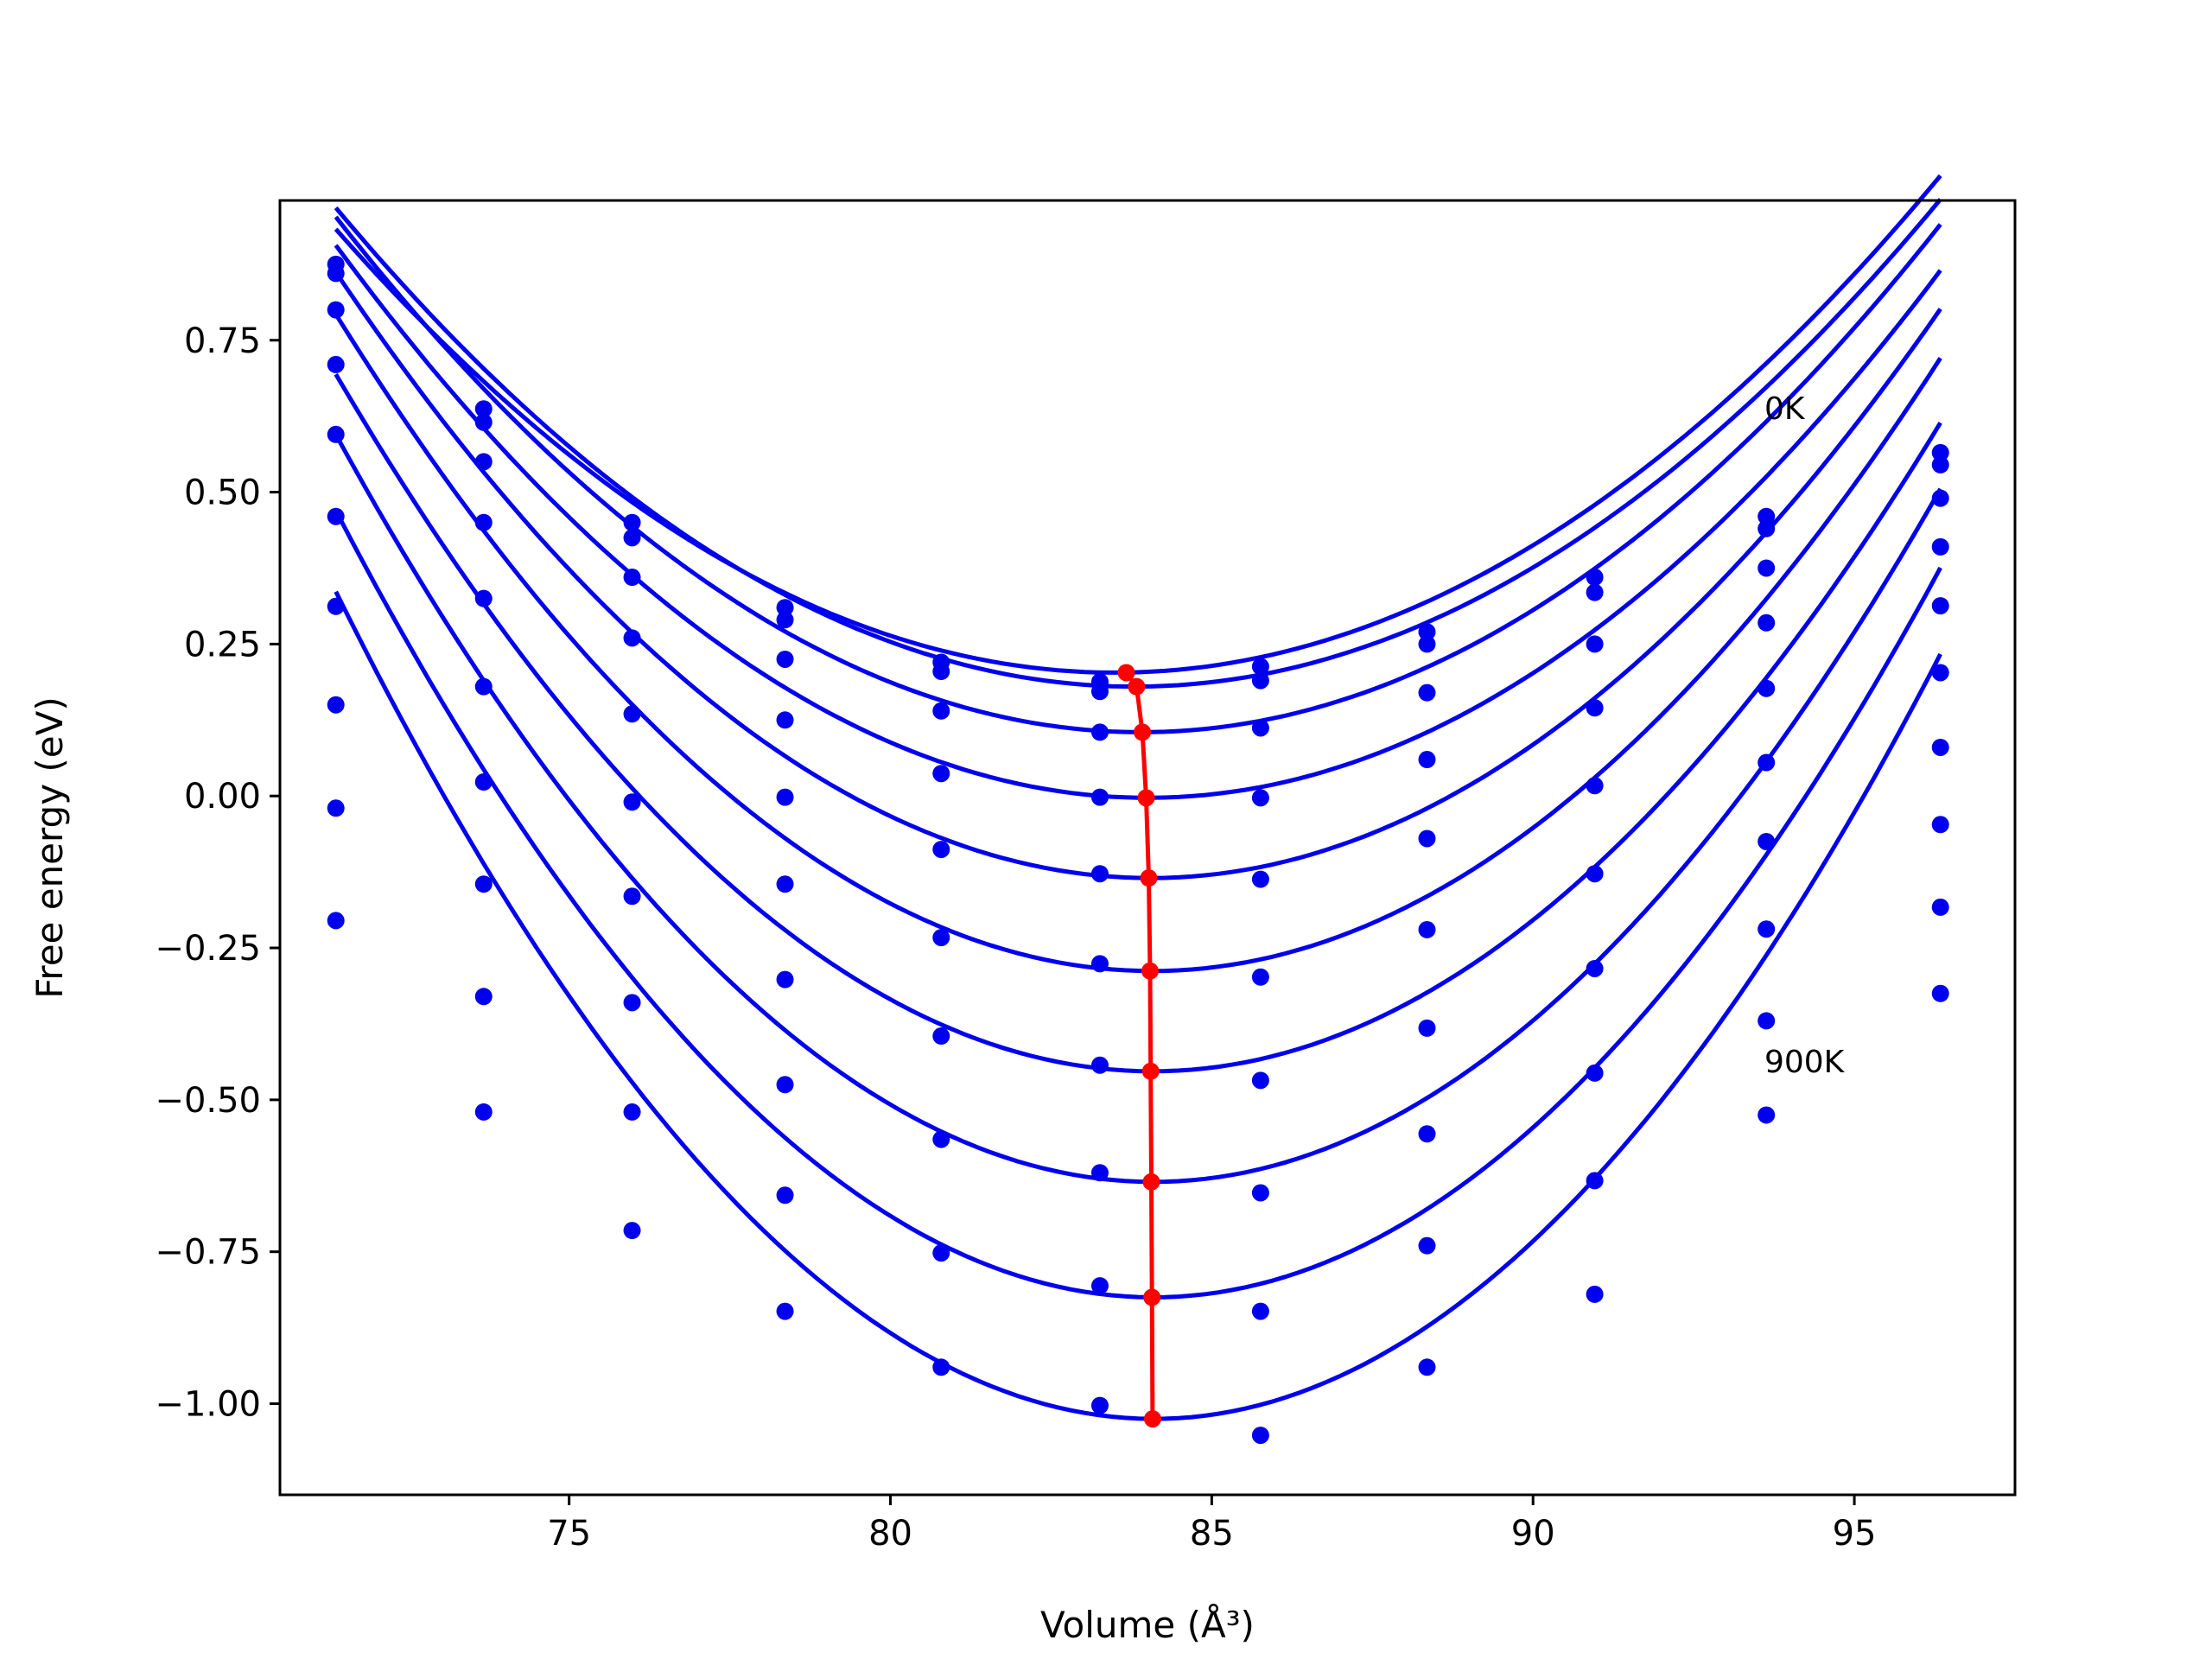 This screenshot has width=2212, height=1659. I want to click on minimum-energy-path, so click(1139, 1046).